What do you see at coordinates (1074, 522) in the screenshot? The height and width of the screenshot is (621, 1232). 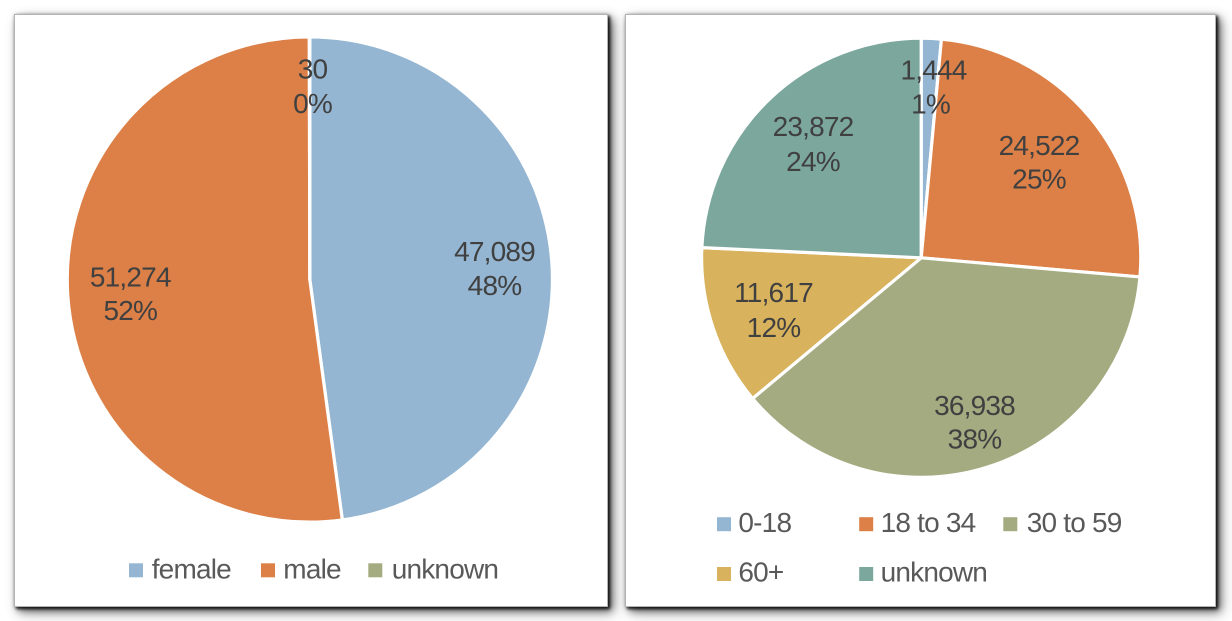 I see `svg-text: 30 to 59` at bounding box center [1074, 522].